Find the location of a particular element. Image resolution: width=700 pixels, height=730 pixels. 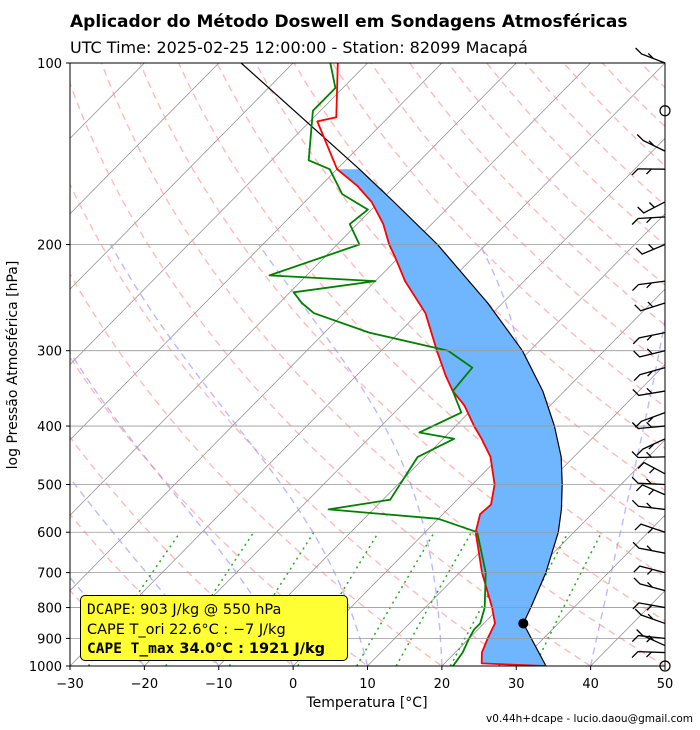

x-axis: −30 −20 −10 0 10 20 30 40 50 is located at coordinates (364, 679).